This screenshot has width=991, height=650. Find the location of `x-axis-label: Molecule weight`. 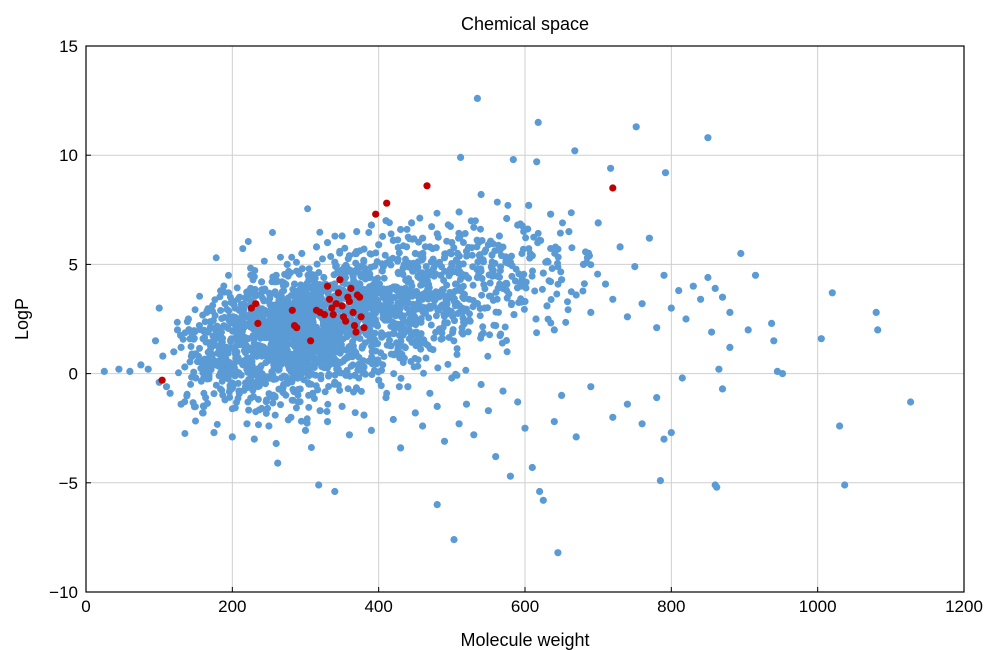

x-axis-label: Molecule weight is located at coordinates (524, 640).